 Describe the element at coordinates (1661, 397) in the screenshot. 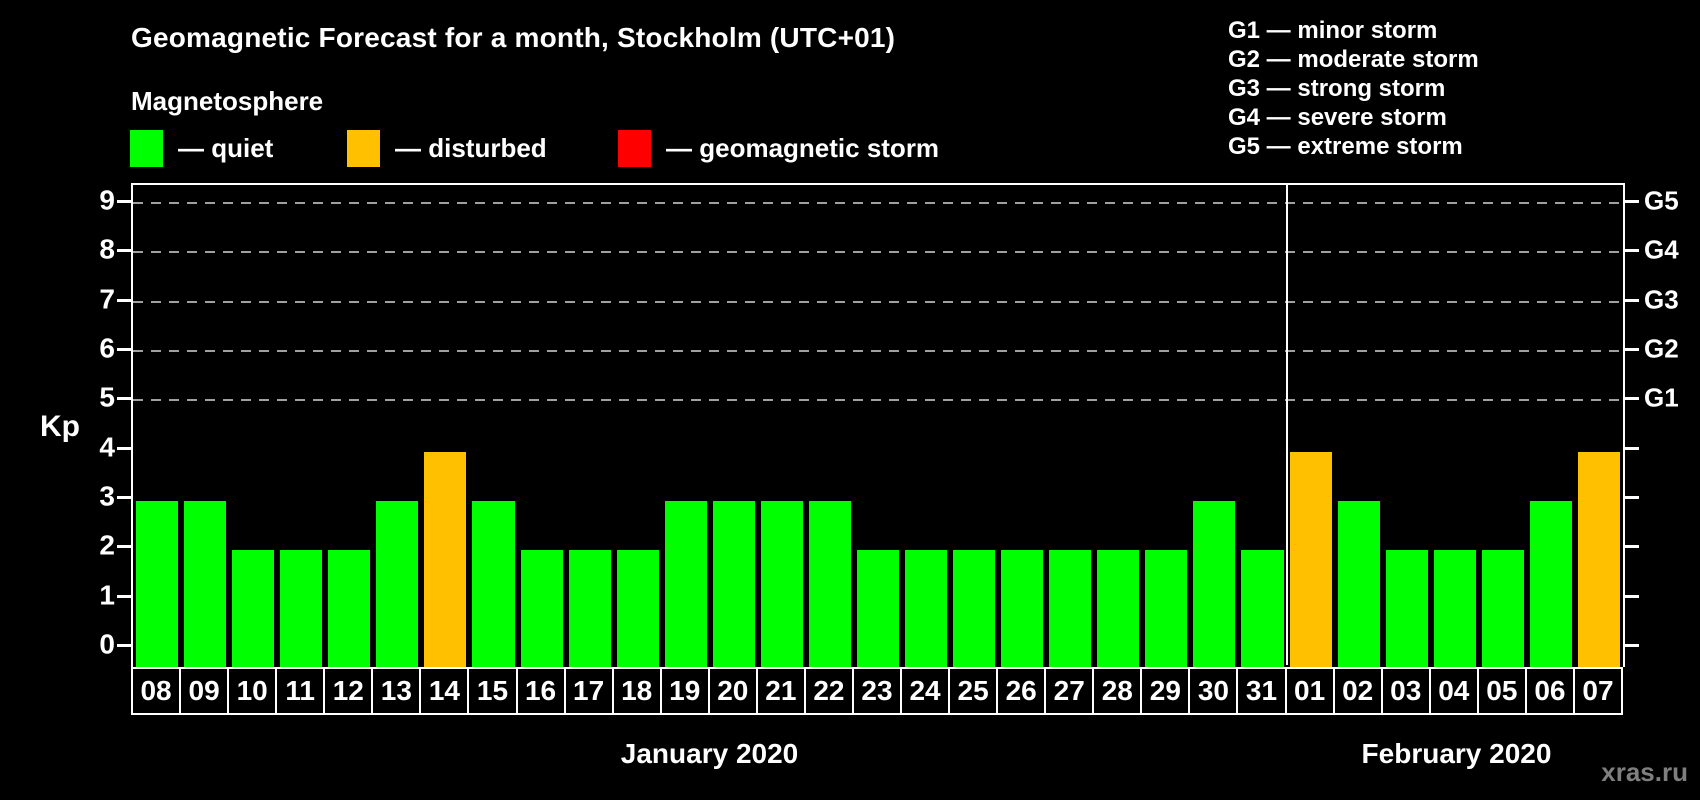

I see `g-level-label: G1` at that location.